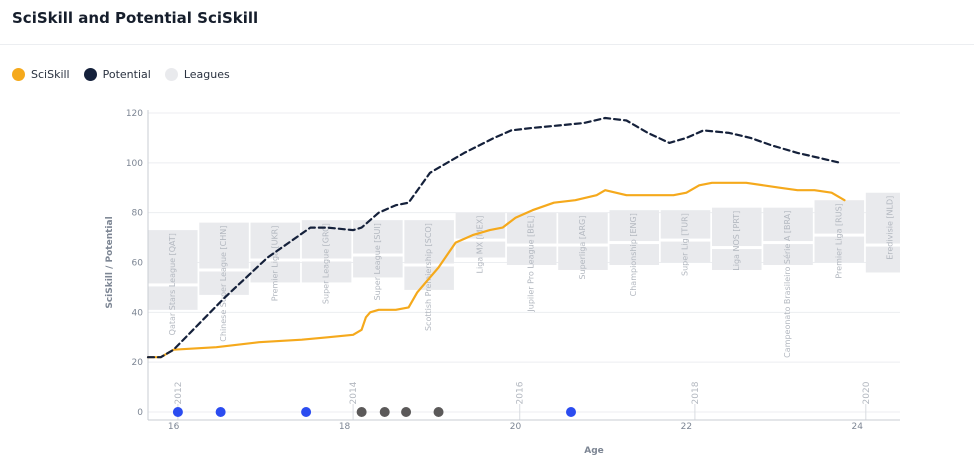 This screenshot has width=974, height=474. Describe the element at coordinates (134, 164) in the screenshot. I see `y-tick-label: 100` at that location.